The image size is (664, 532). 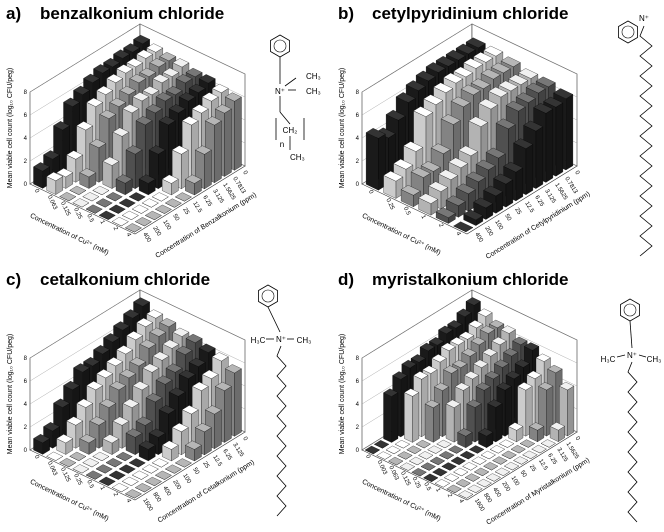 I want to click on y-tick-label: 100, so click(x=498, y=225).